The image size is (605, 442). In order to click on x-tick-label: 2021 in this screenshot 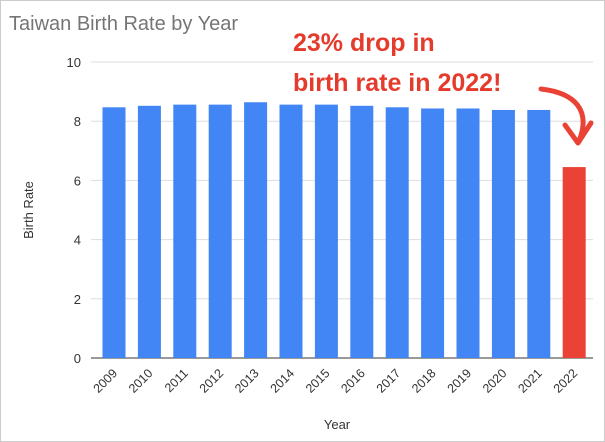, I will do `click(530, 381)`.